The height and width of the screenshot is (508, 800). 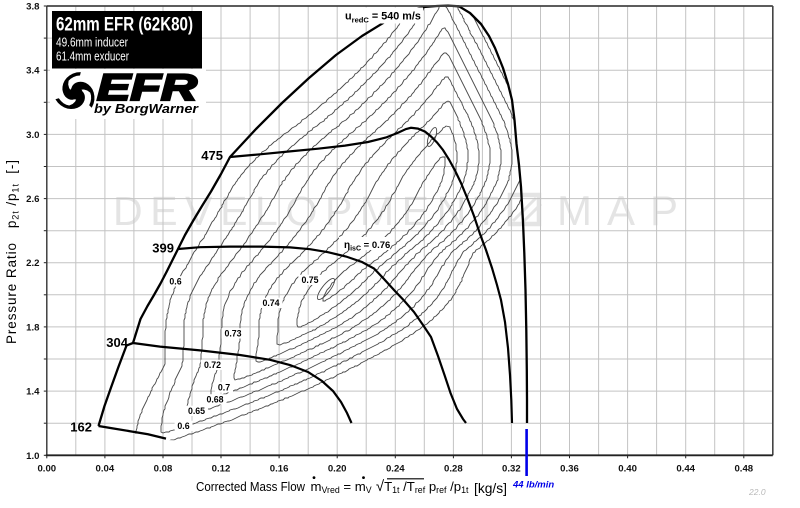 What do you see at coordinates (627, 468) in the screenshot?
I see `svg-text: 0.40` at bounding box center [627, 468].